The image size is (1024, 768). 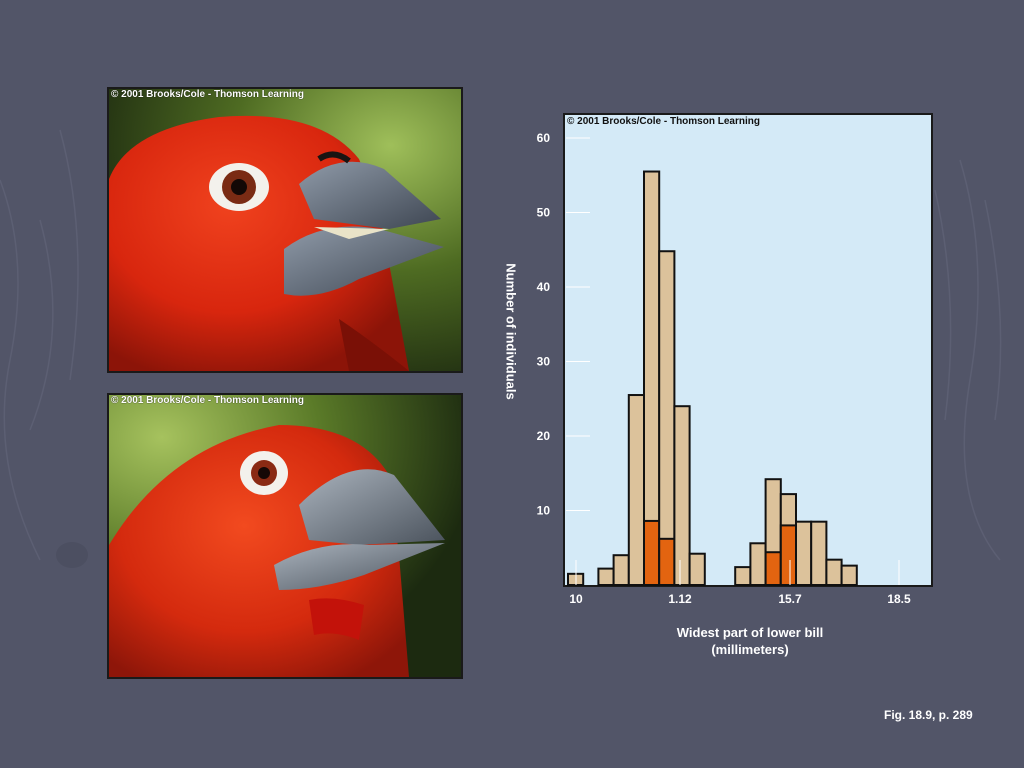 What do you see at coordinates (511, 331) in the screenshot?
I see `y-axis-label: Number of individuals` at bounding box center [511, 331].